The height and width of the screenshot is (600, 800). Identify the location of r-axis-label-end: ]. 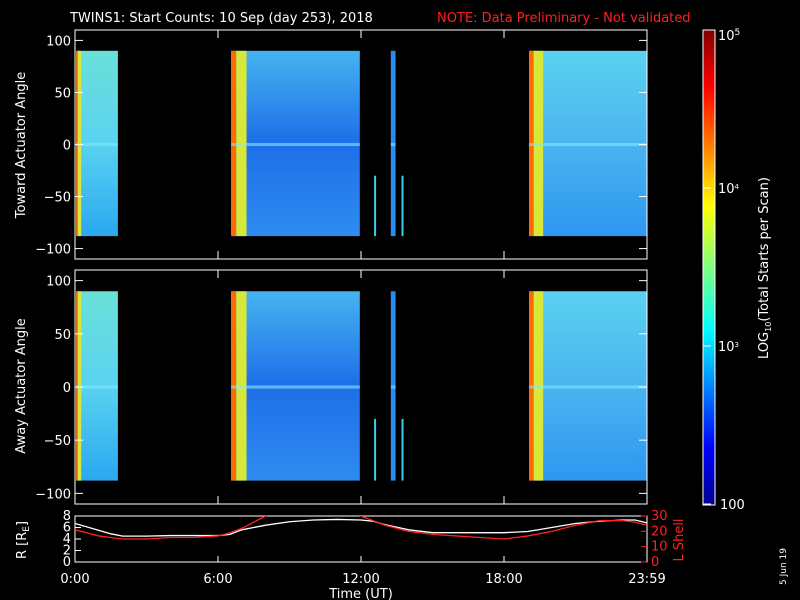
(22, 523).